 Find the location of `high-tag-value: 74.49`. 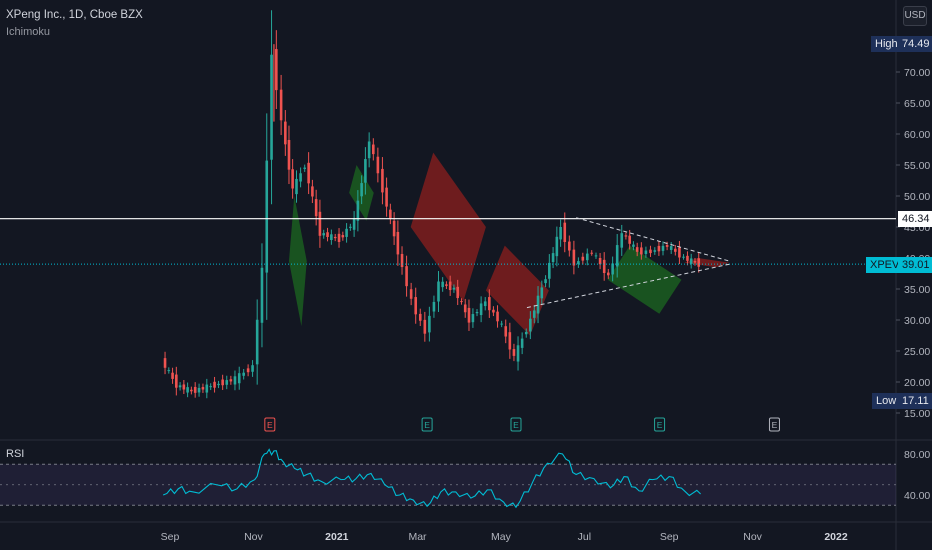

high-tag-value: 74.49 is located at coordinates (915, 44).